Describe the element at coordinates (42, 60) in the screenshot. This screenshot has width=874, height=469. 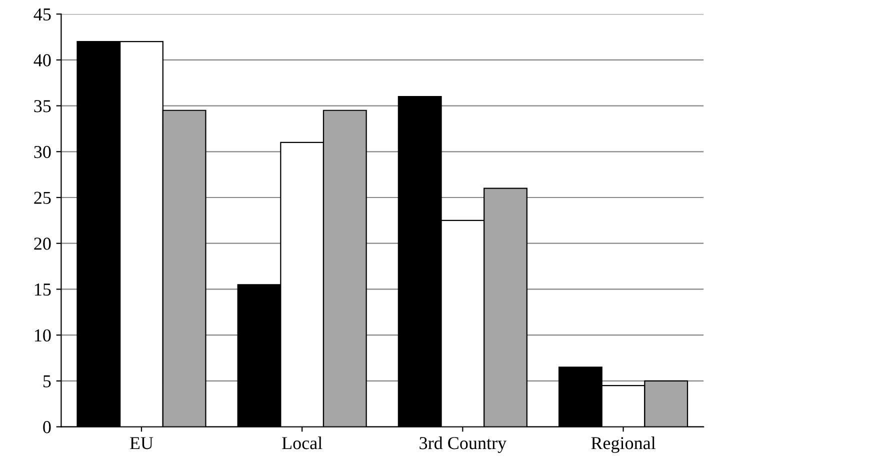
I see `y-tick-label: 40` at that location.